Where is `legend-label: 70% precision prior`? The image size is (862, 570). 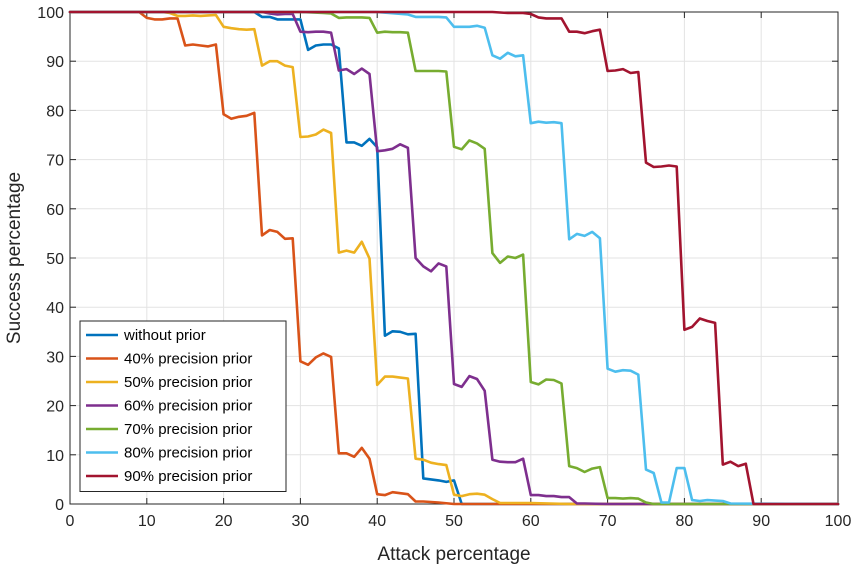
legend-label: 70% precision prior is located at coordinates (188, 429).